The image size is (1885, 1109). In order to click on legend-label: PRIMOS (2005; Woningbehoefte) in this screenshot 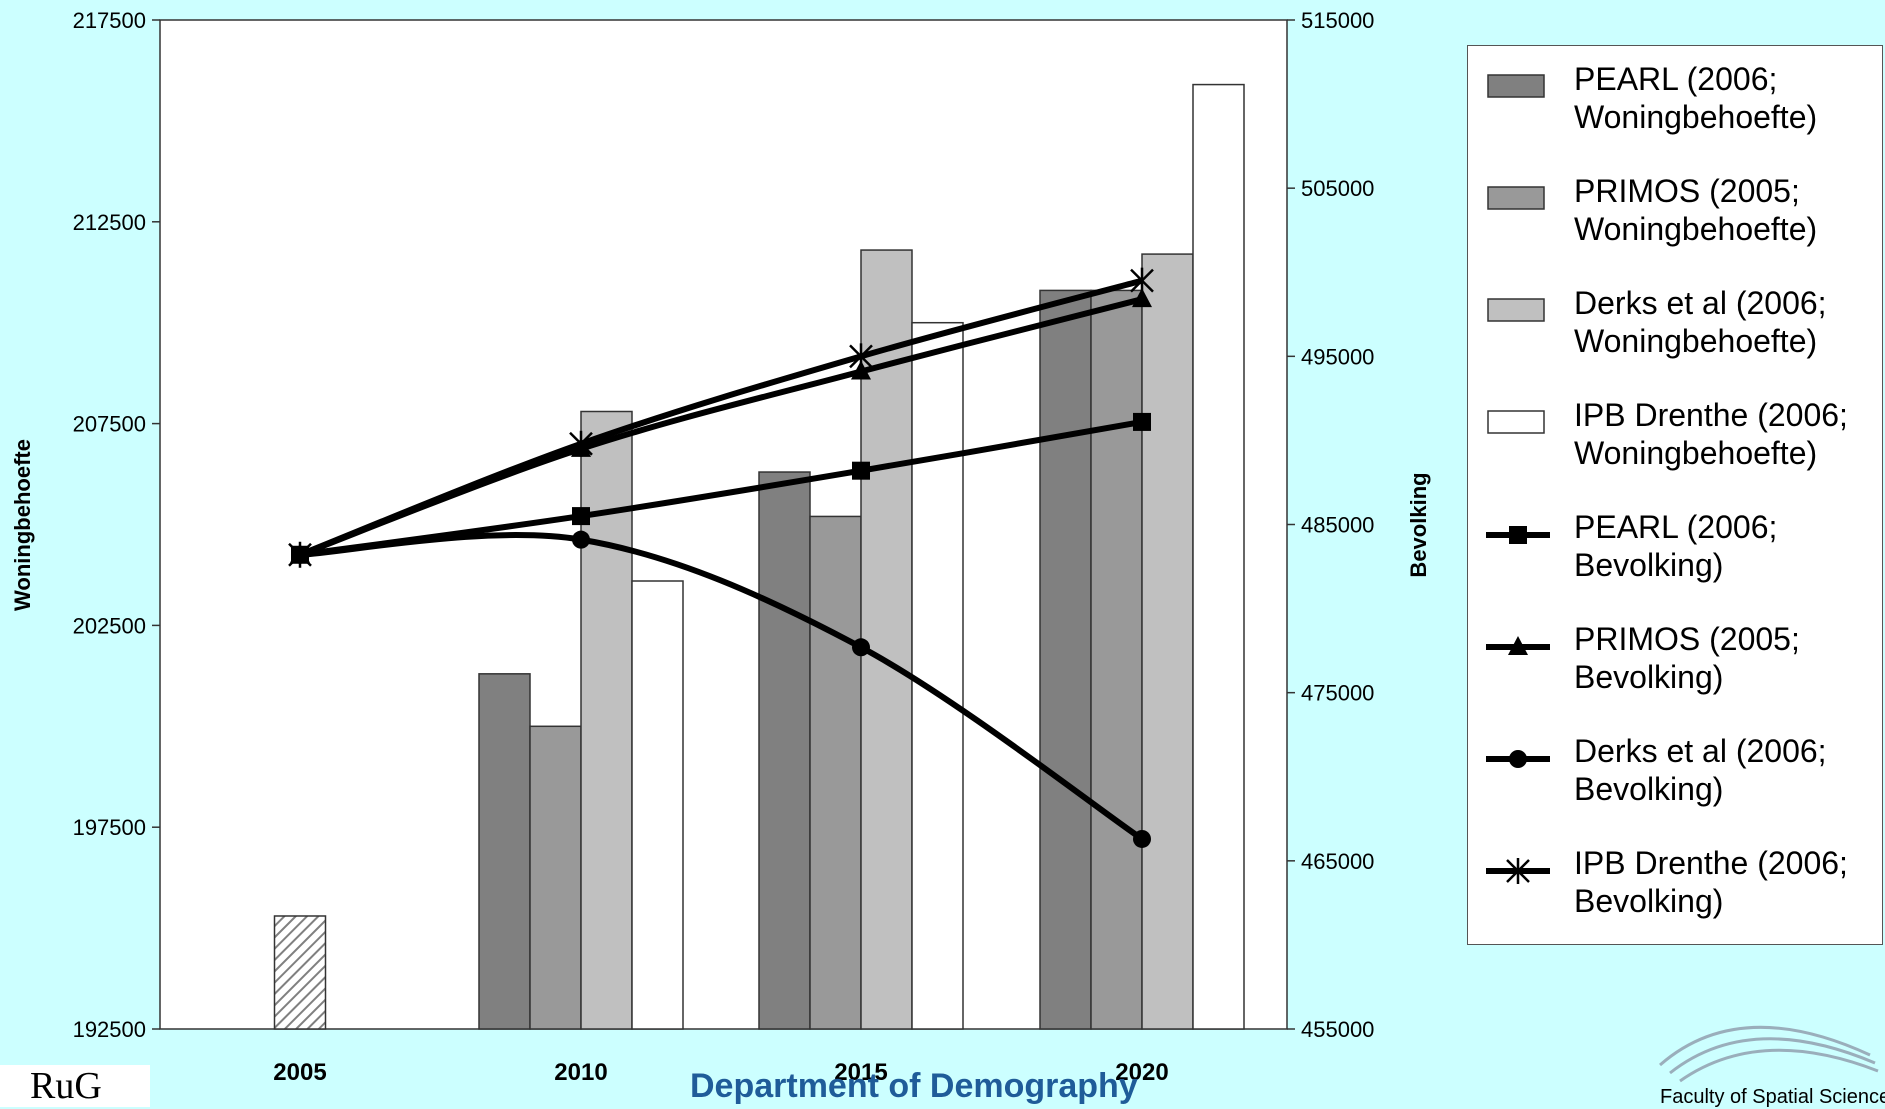, I will do `click(1696, 210)`.